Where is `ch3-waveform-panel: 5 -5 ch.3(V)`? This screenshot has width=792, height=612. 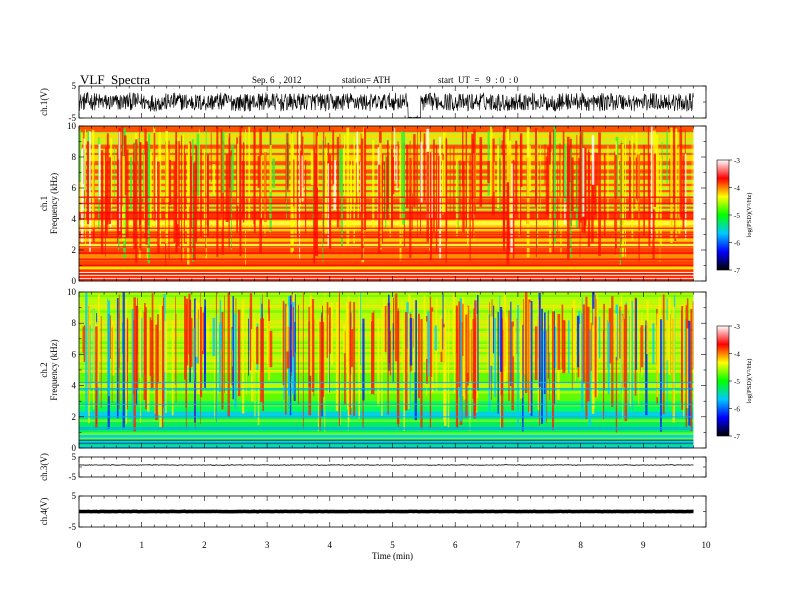 ch3-waveform-panel: 5 -5 ch.3(V) is located at coordinates (373, 467).